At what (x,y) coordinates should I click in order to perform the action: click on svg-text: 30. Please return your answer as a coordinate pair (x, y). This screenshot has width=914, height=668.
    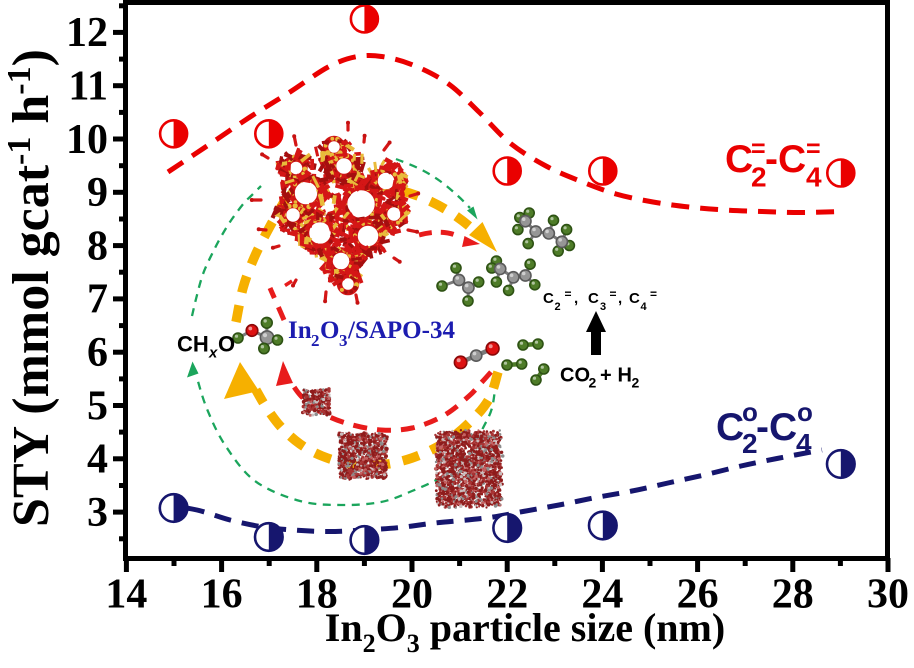
    Looking at the image, I should click on (888, 595).